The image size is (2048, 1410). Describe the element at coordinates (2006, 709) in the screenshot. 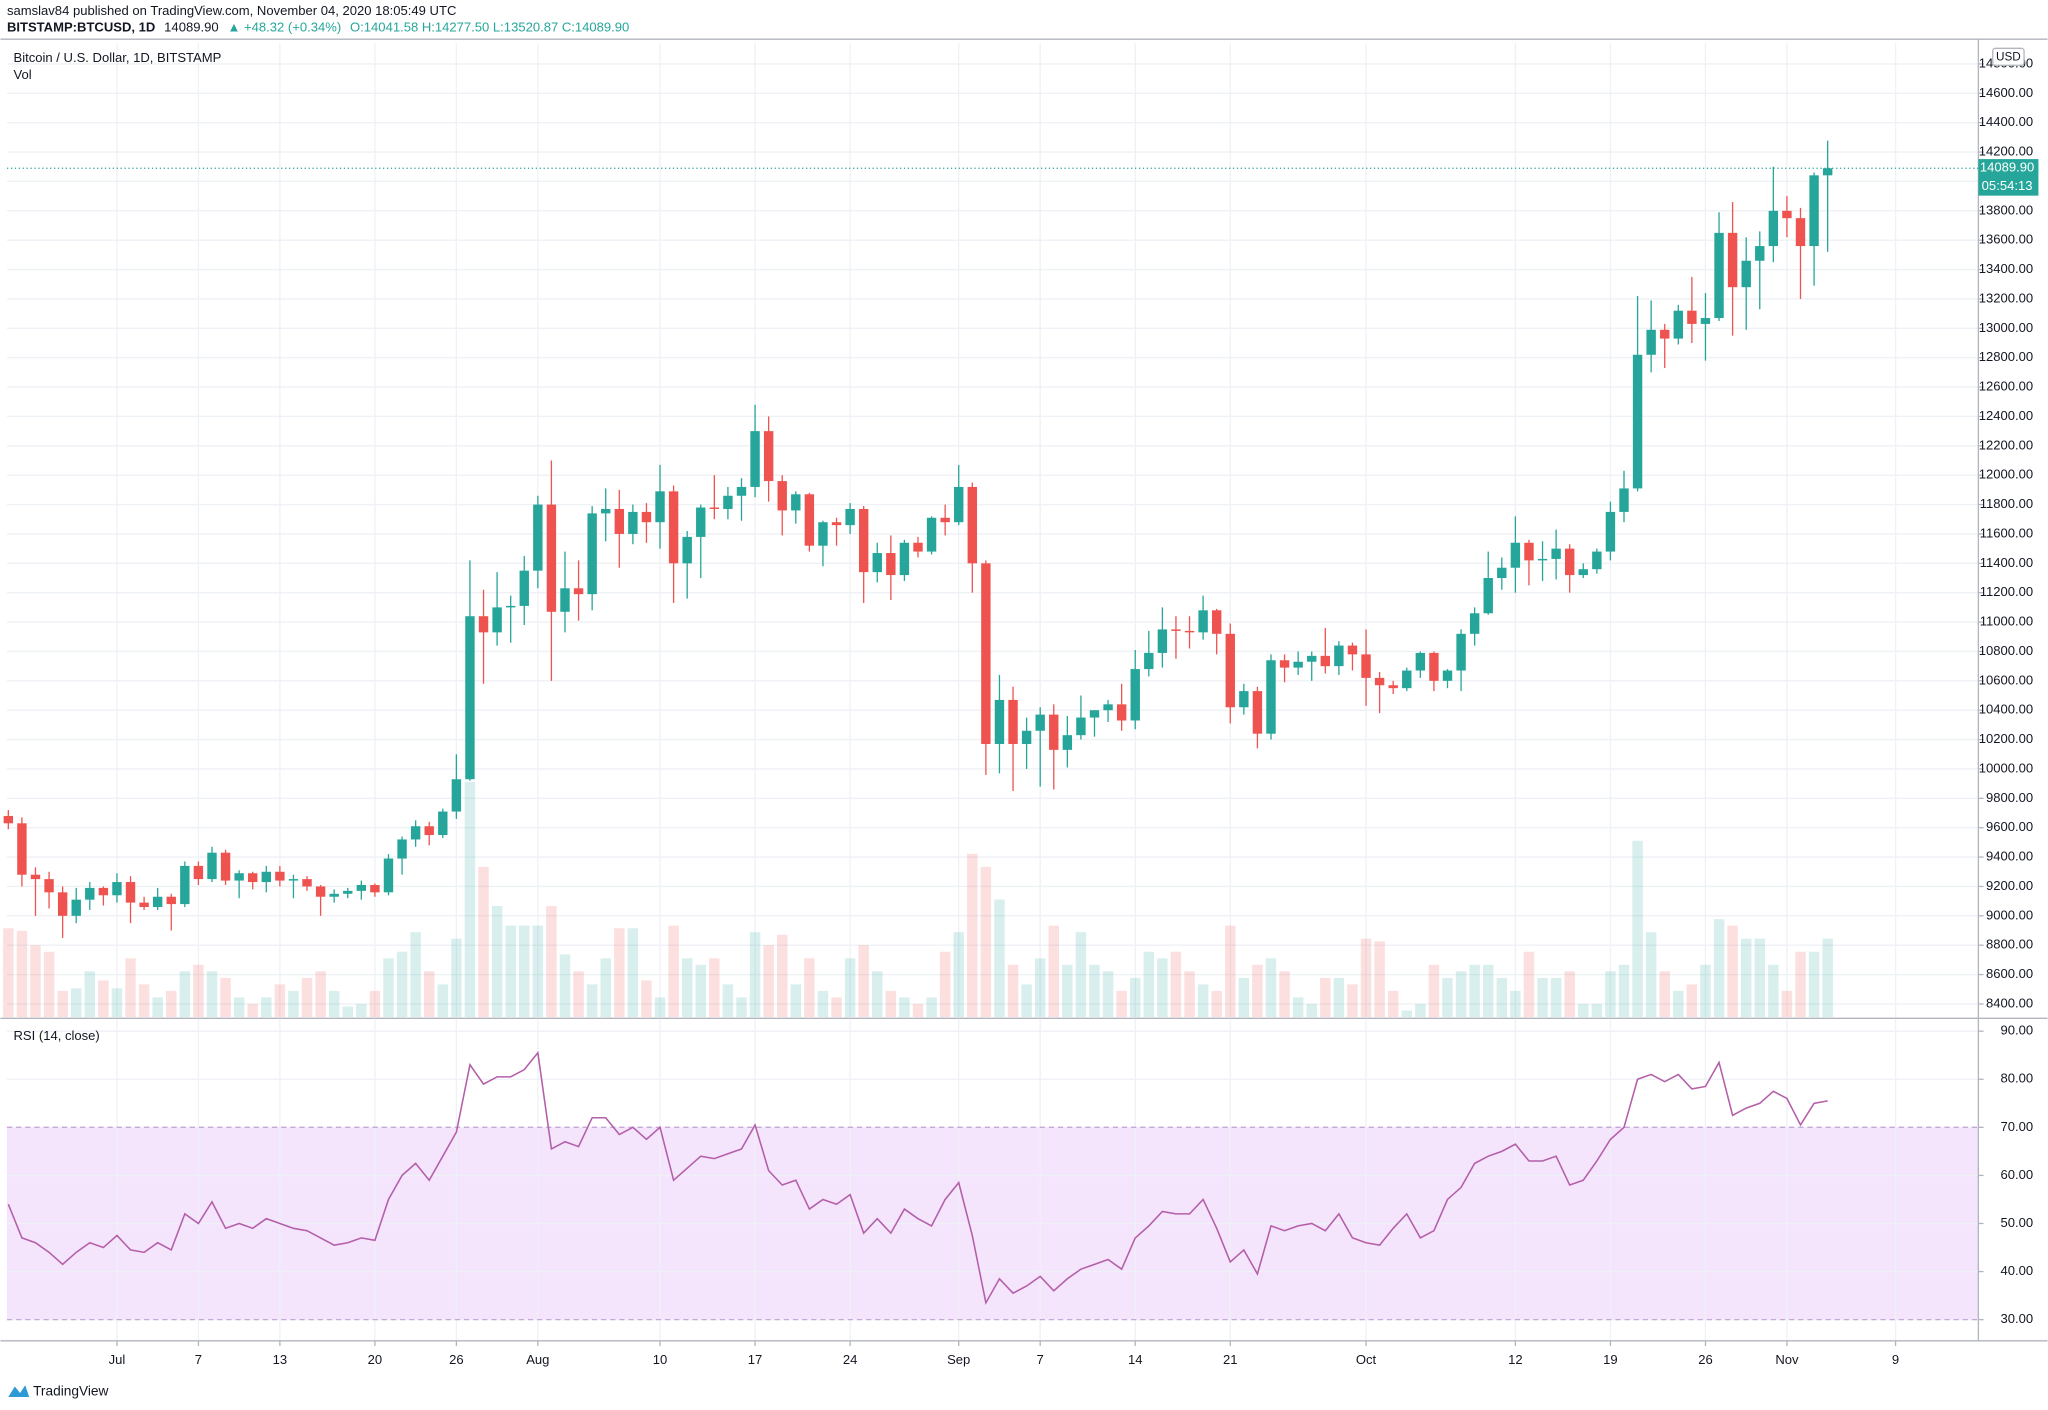

I see `y-tick-label: 10400.00` at that location.